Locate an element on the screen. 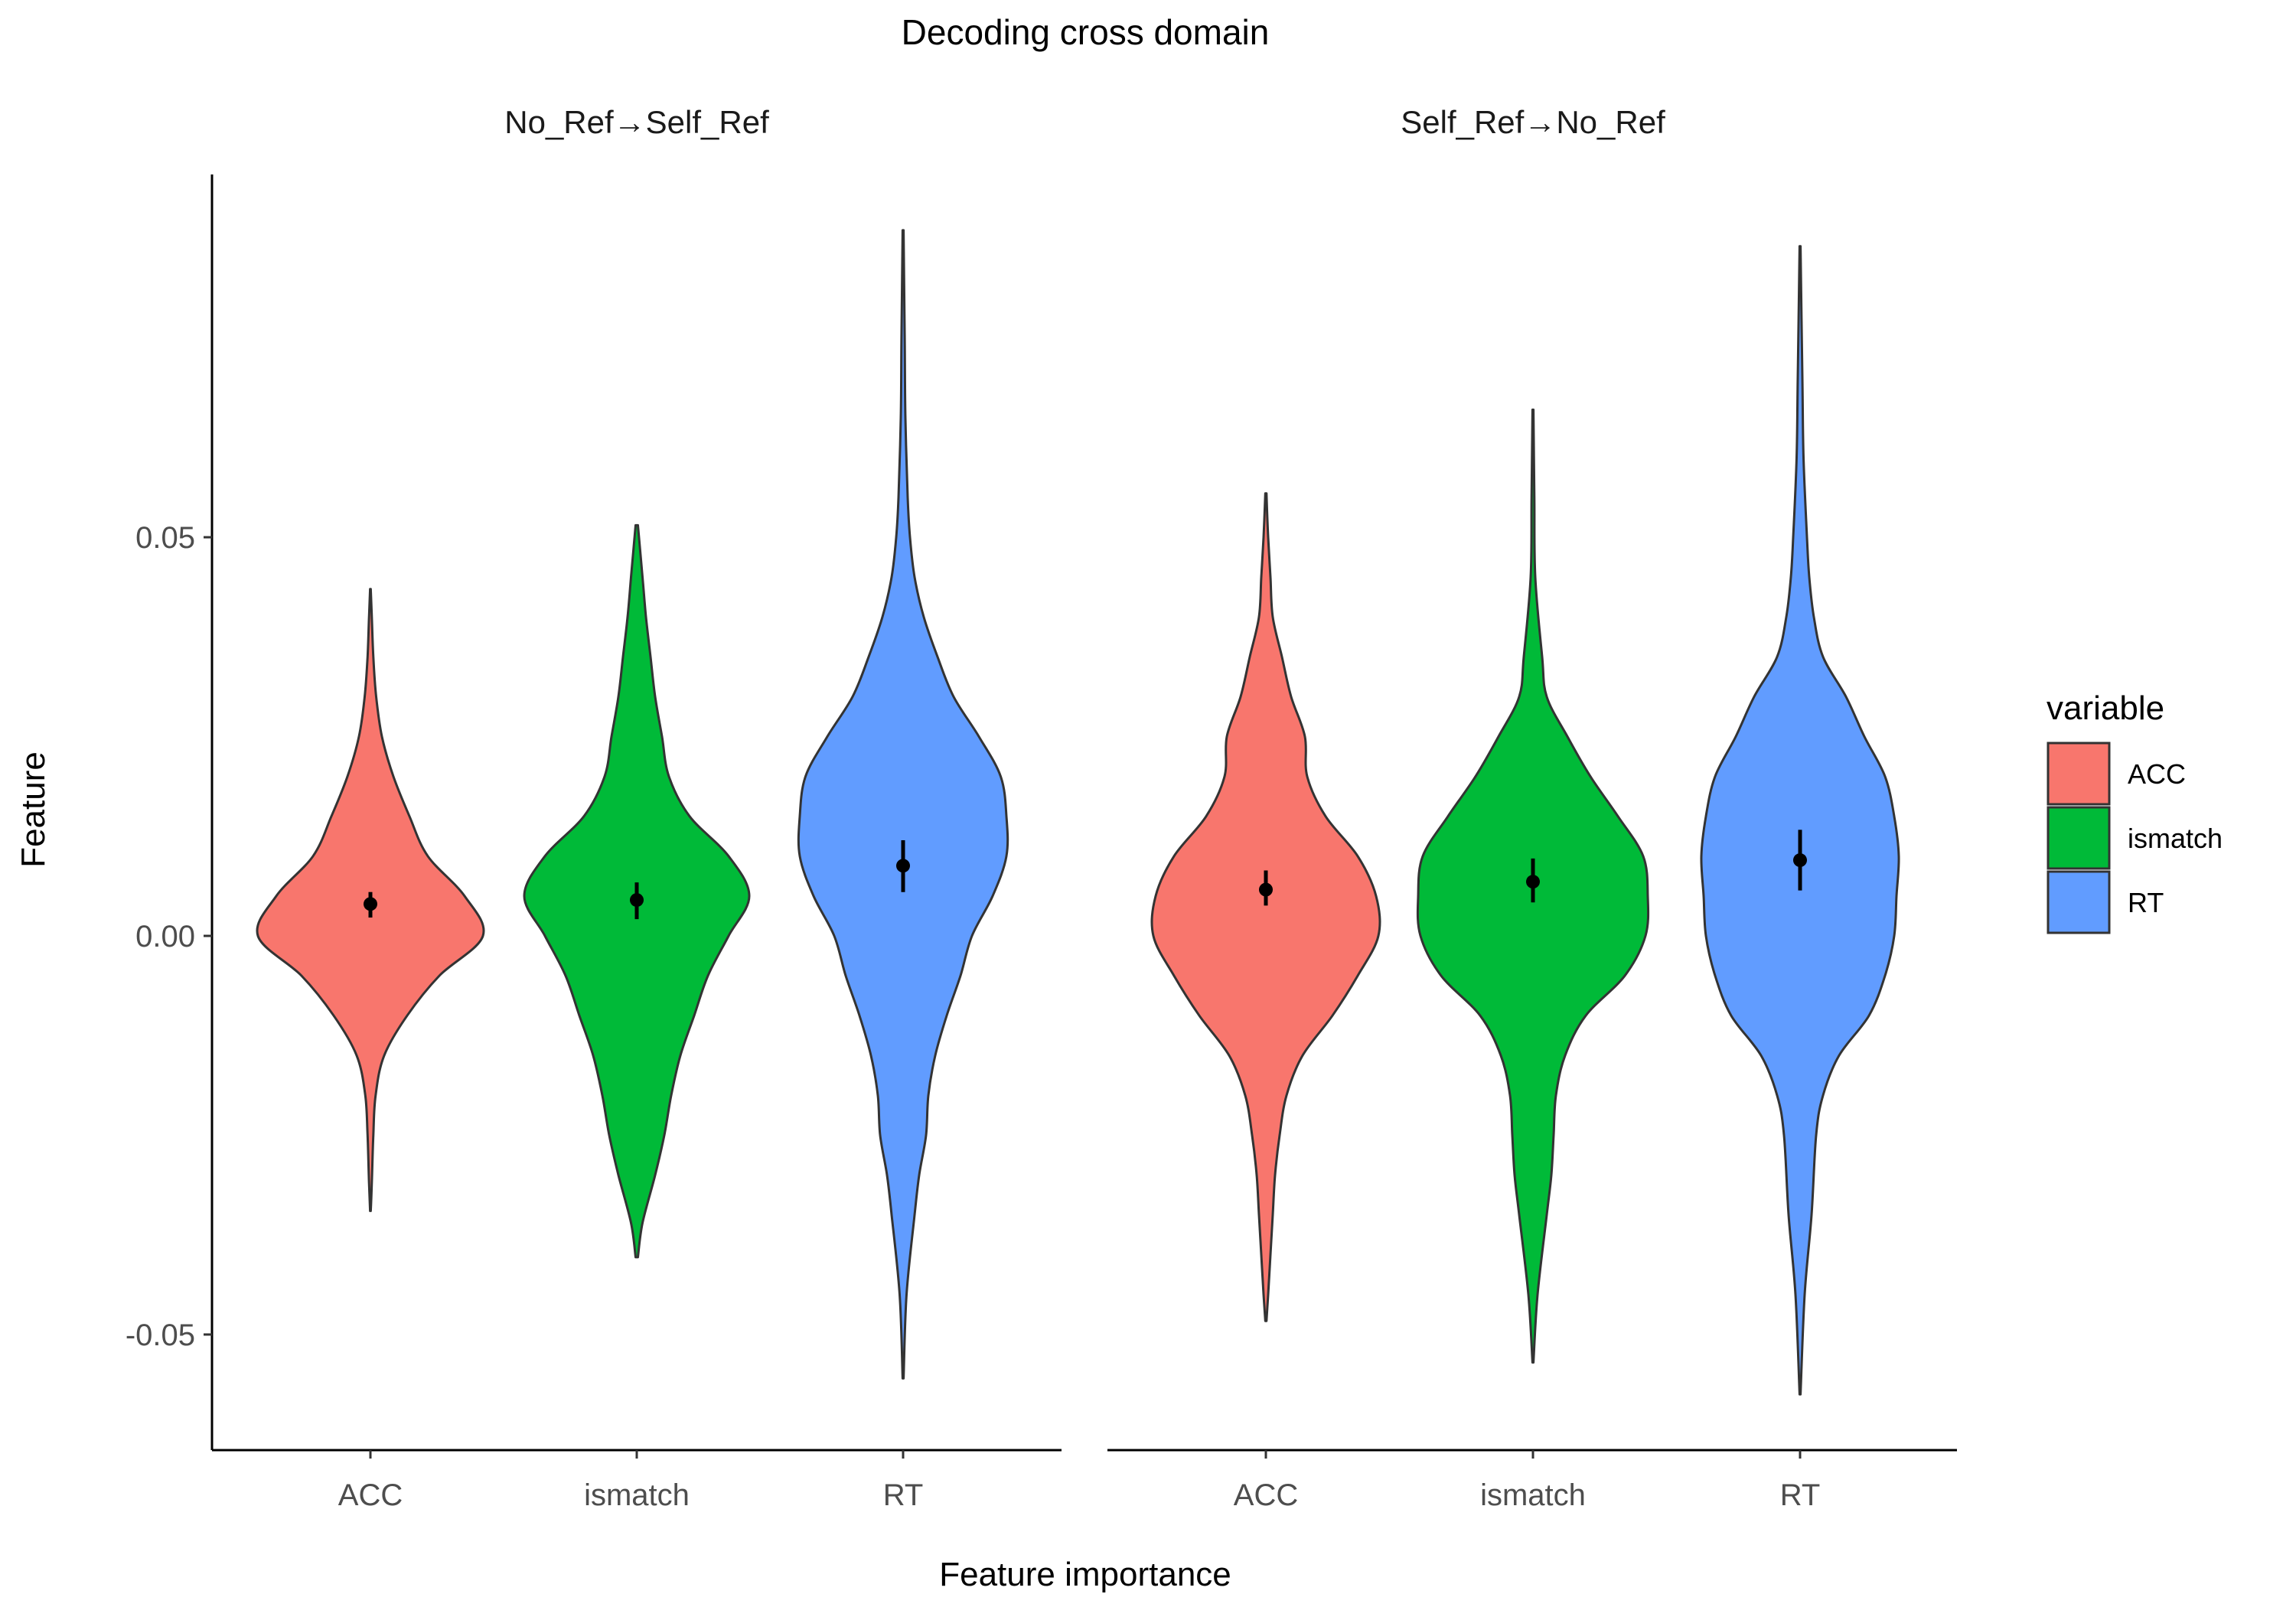 This screenshot has height=1607, width=2296. legend-label-ismatch: ismatch is located at coordinates (2175, 838).